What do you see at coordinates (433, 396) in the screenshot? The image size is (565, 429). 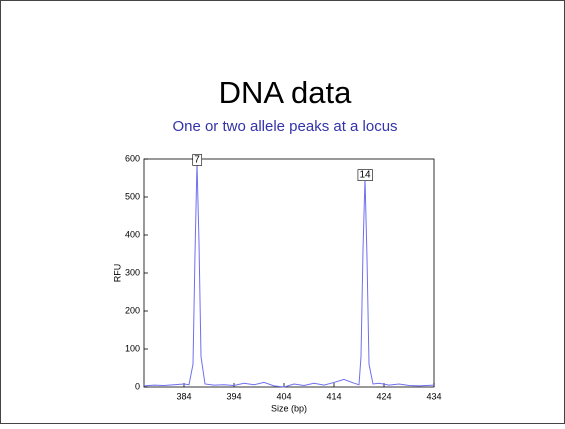 I see `x-tick-label: 434` at bounding box center [433, 396].